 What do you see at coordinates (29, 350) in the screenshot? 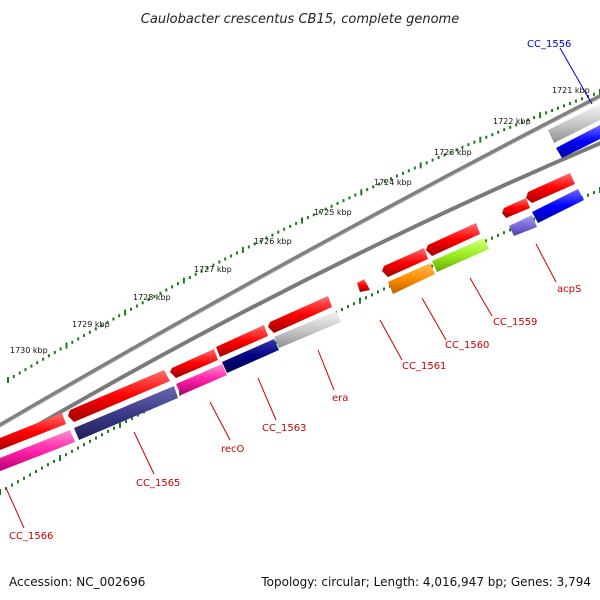
I see `kbp-label-1730: 1730 kbp` at bounding box center [29, 350].